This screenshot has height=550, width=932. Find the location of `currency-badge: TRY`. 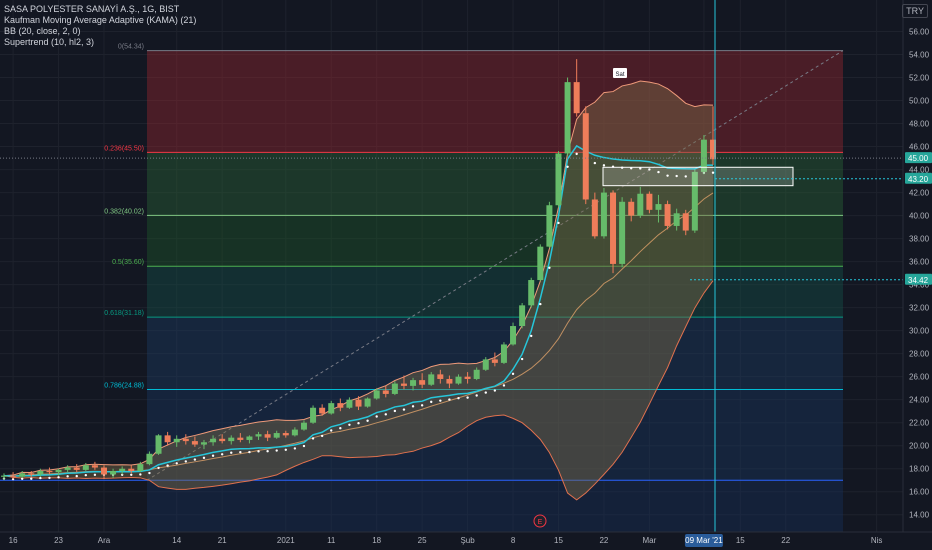

currency-badge: TRY is located at coordinates (915, 11).